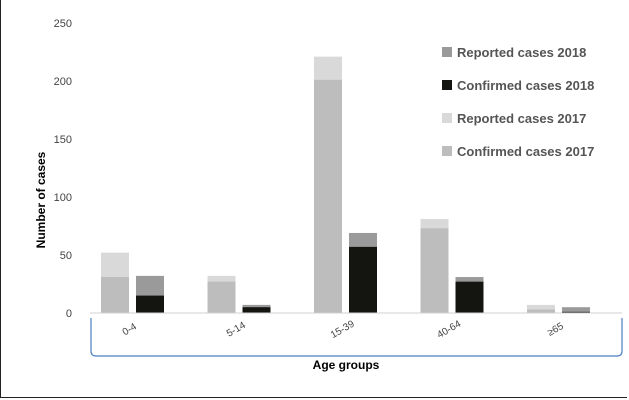 This screenshot has height=400, width=629. I want to click on x-tick-label: 0-4, so click(130, 329).